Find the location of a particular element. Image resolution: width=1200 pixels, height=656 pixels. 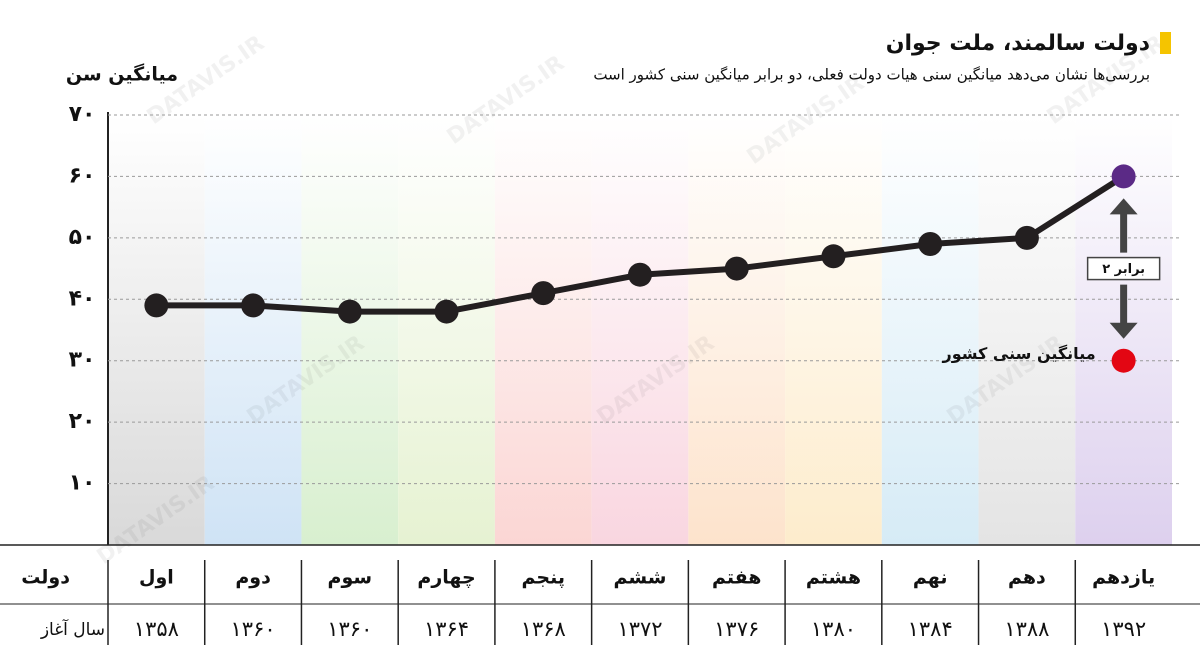

y-tick-label: ۴۰ is located at coordinates (82, 298).